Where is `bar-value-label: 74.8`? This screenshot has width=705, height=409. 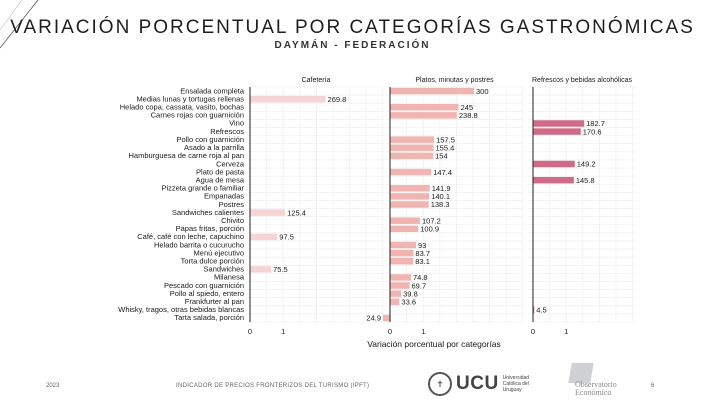 bar-value-label: 74.8 is located at coordinates (420, 277).